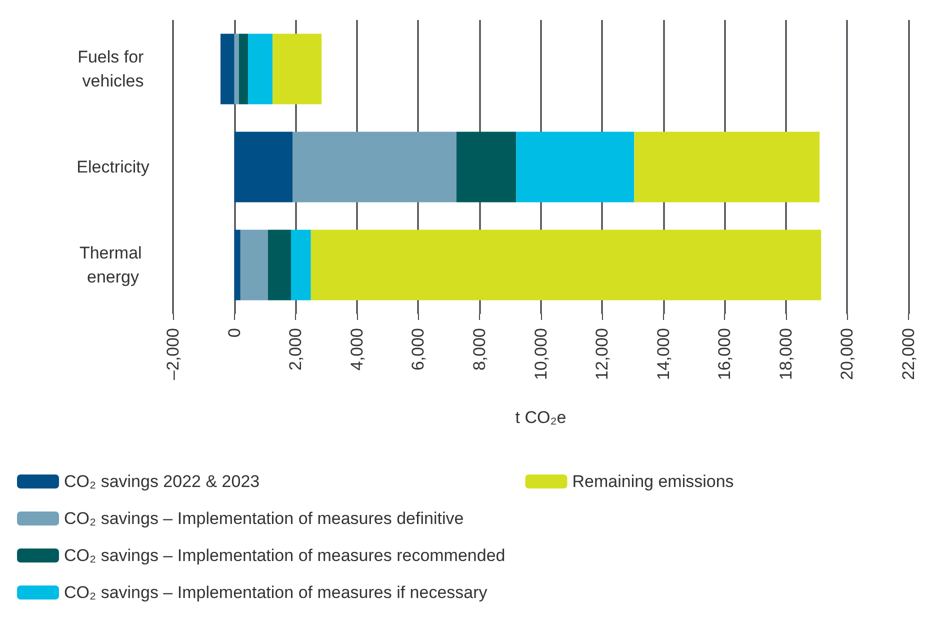  I want to click on x-tick-label: 8,000, so click(479, 349).